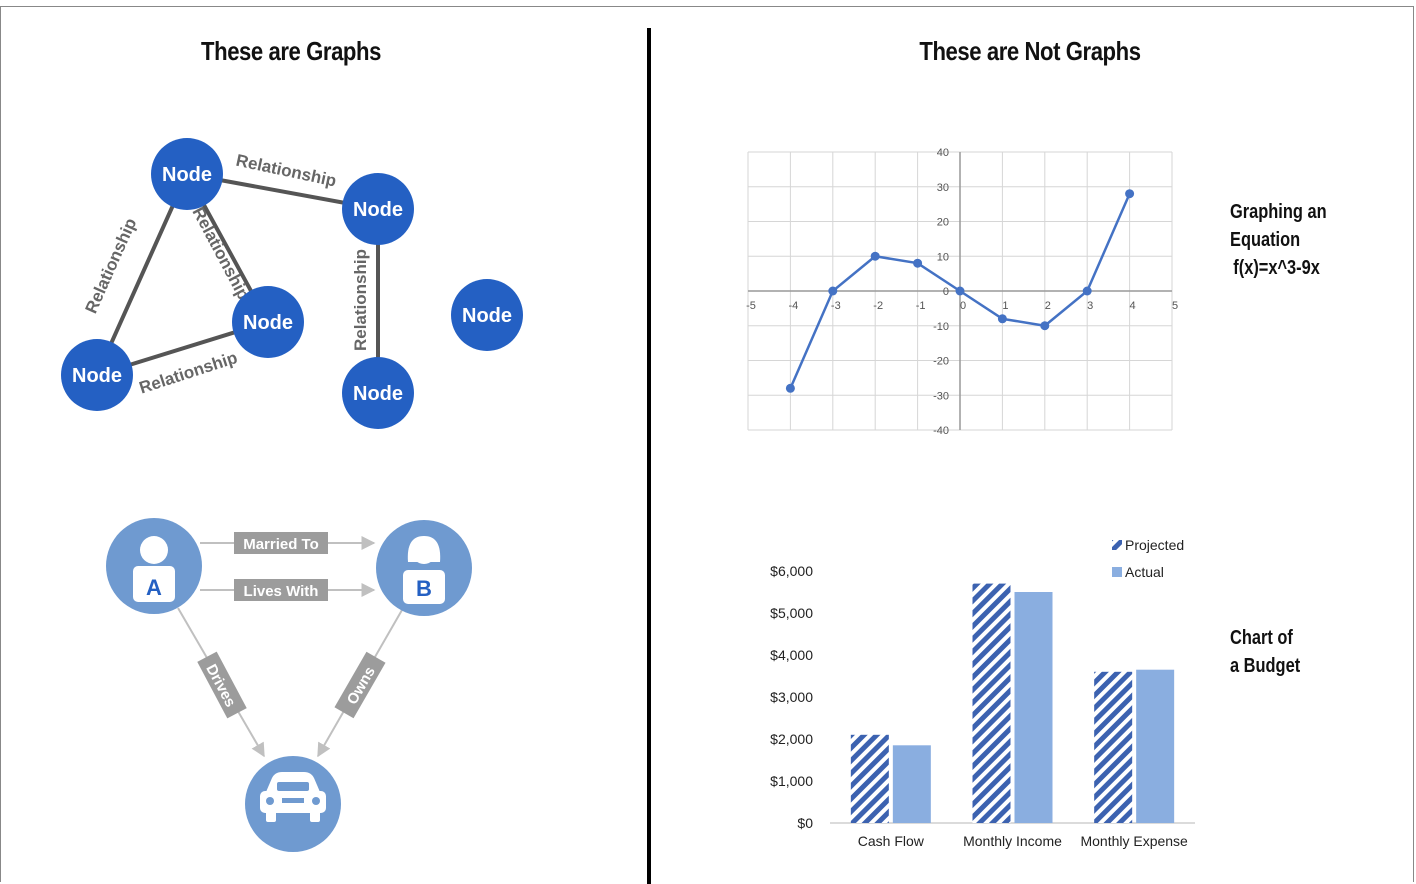  What do you see at coordinates (941, 362) in the screenshot?
I see `y-tick-label: -20` at bounding box center [941, 362].